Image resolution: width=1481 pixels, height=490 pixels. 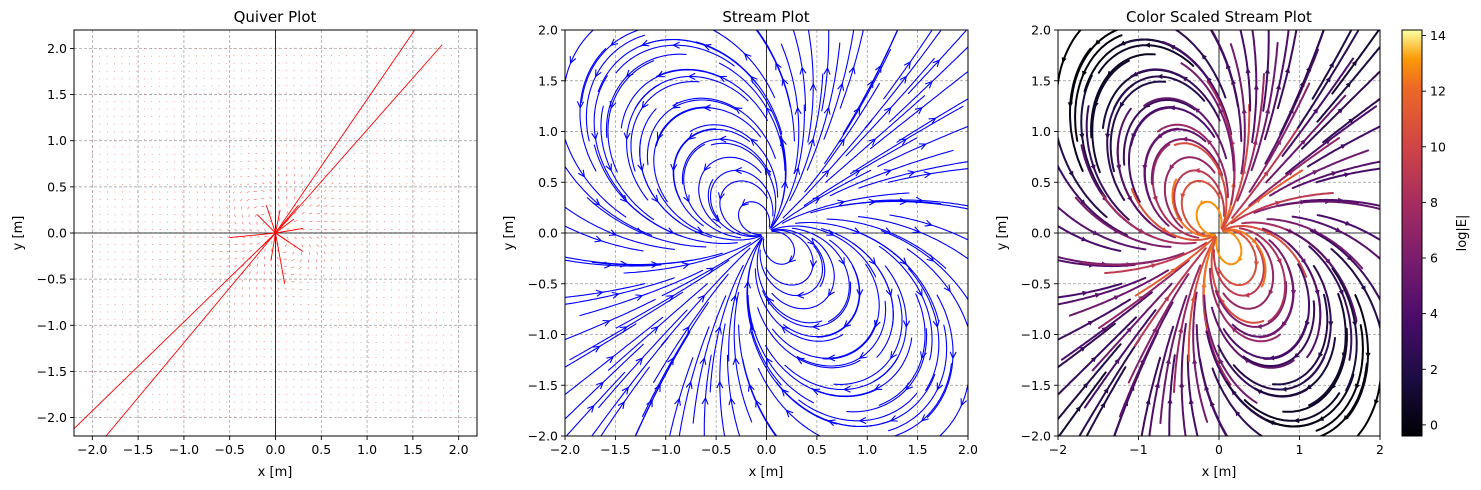 What do you see at coordinates (175, 330) in the screenshot?
I see `quiver-long-arrow` at bounding box center [175, 330].